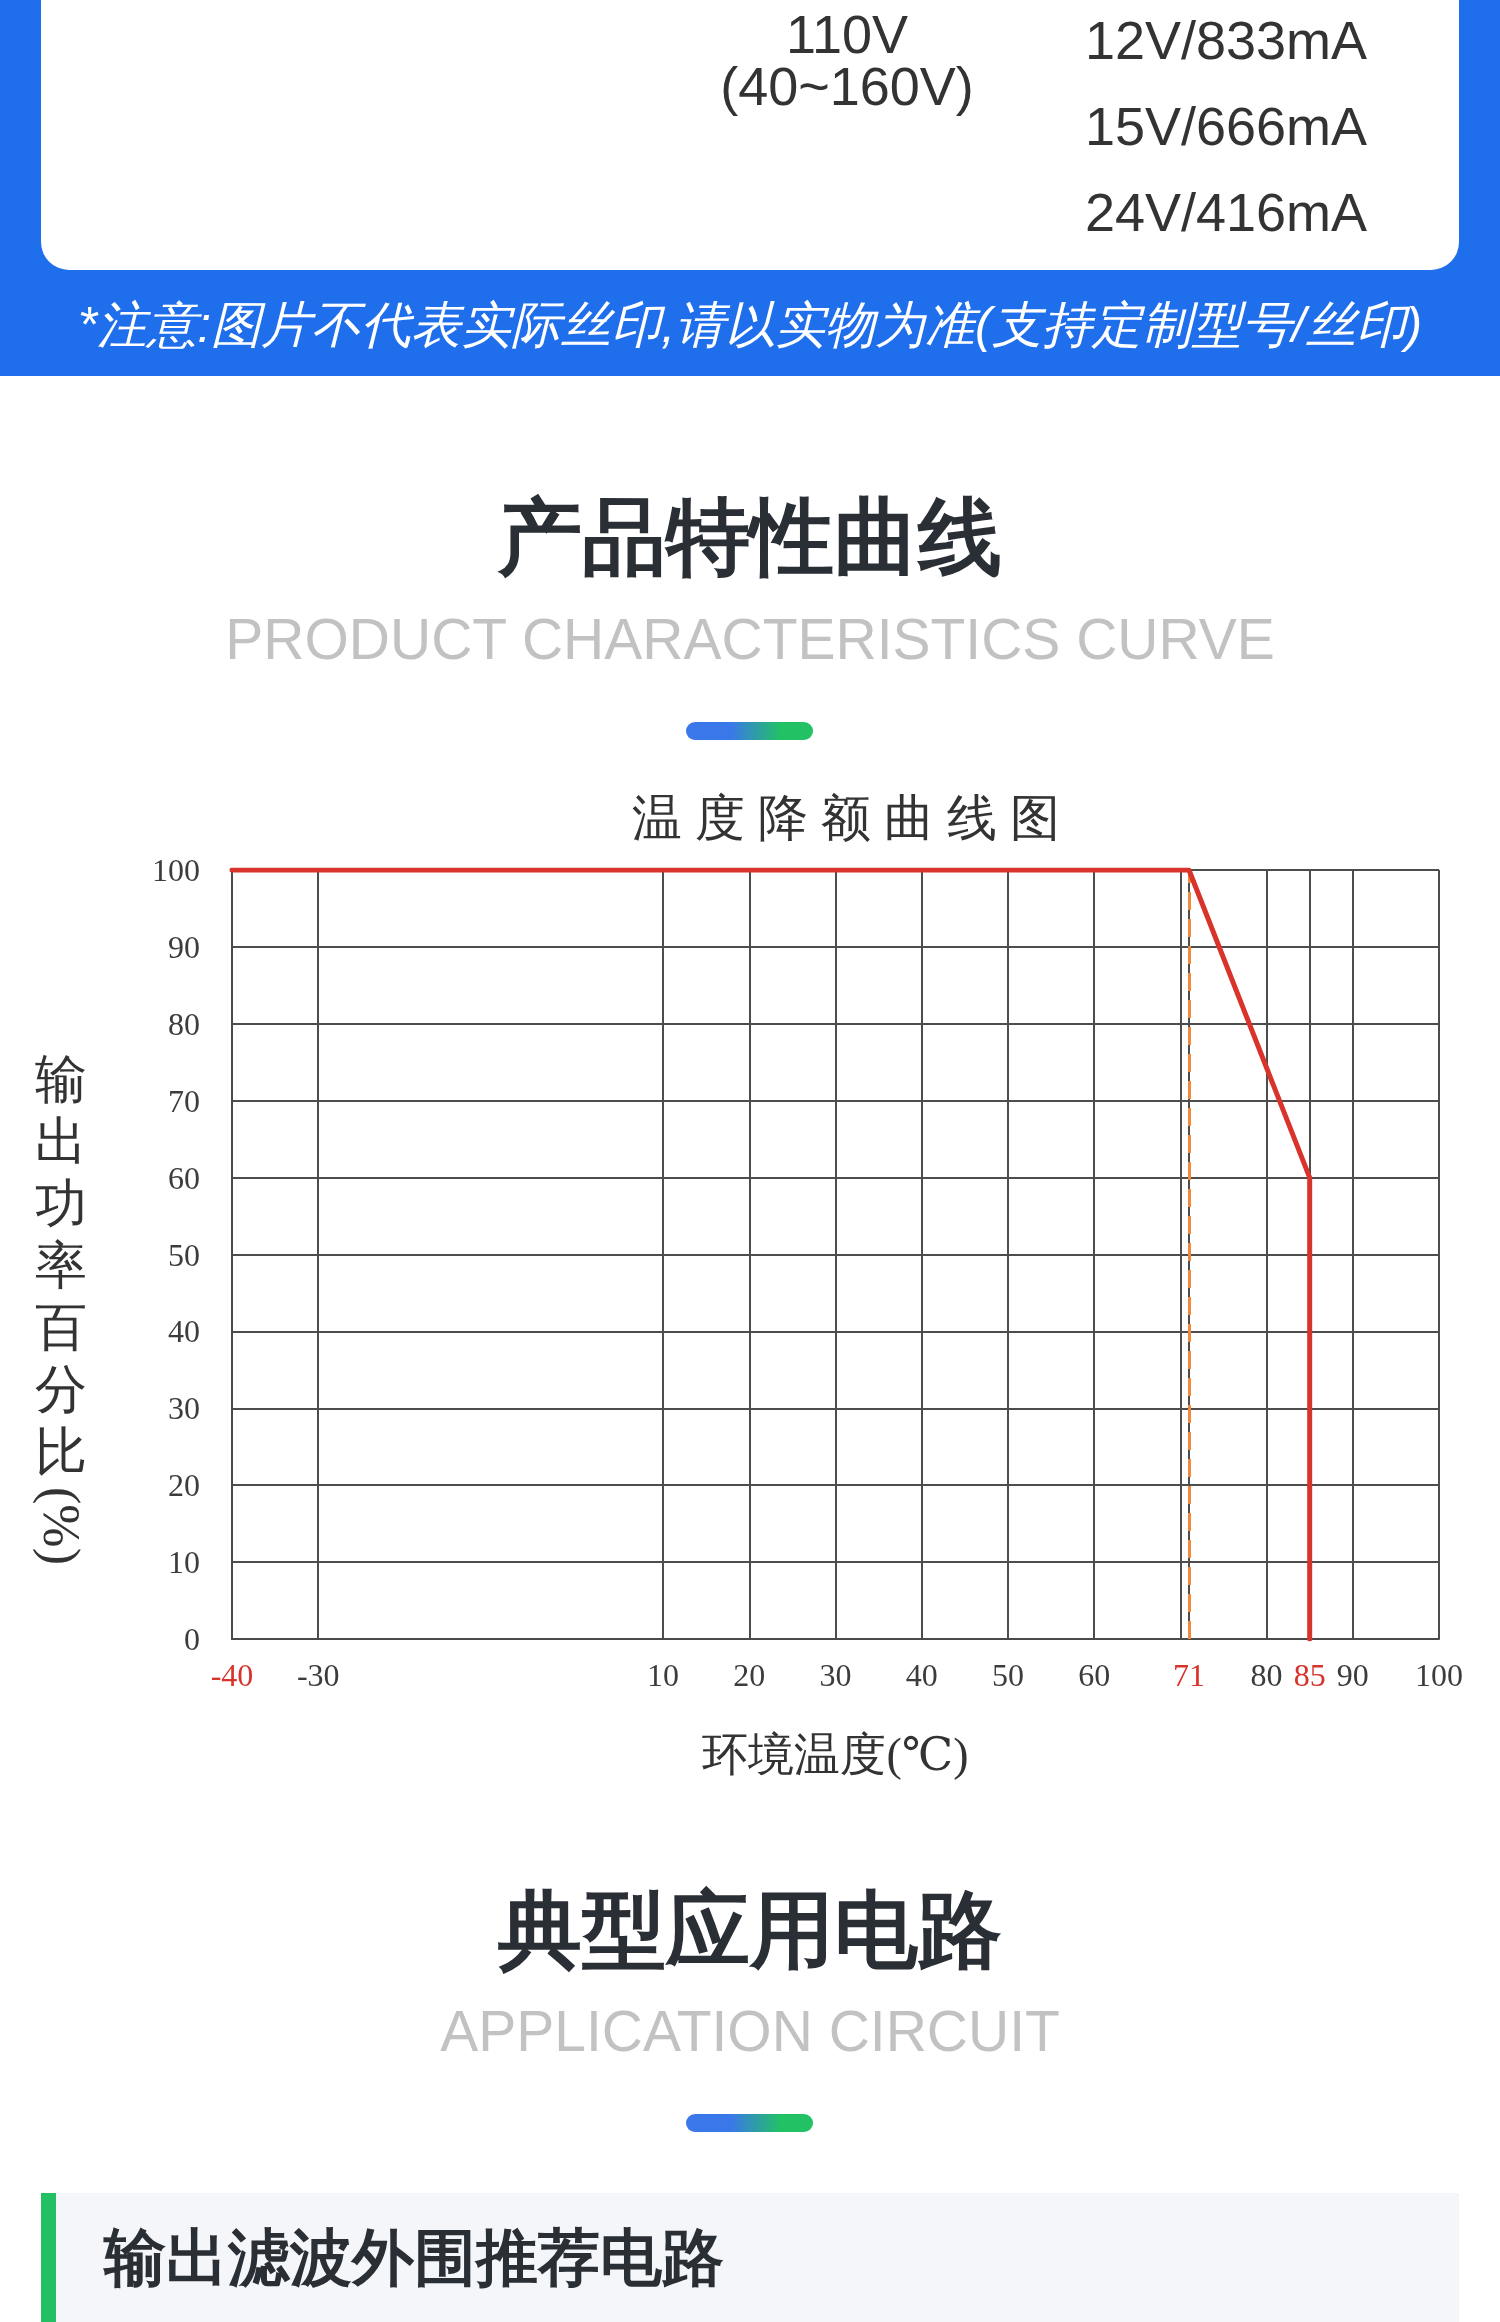  I want to click on y-tick-label: 50, so click(184, 1254).